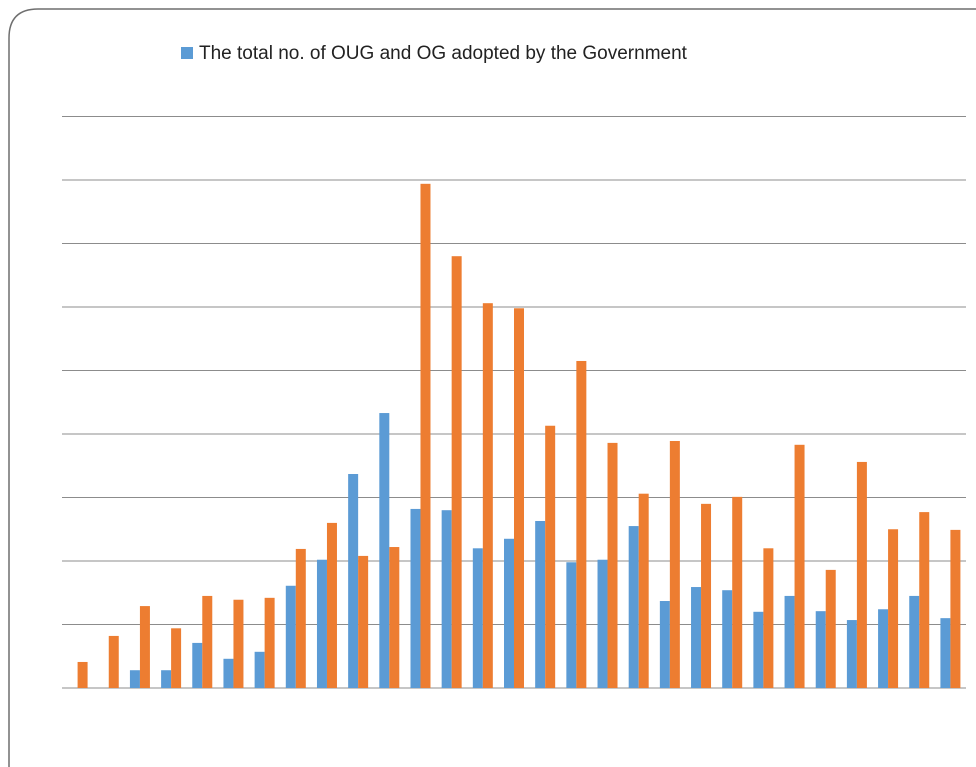 The width and height of the screenshot is (976, 767). Describe the element at coordinates (187, 53) in the screenshot. I see `legend-swatch` at that location.